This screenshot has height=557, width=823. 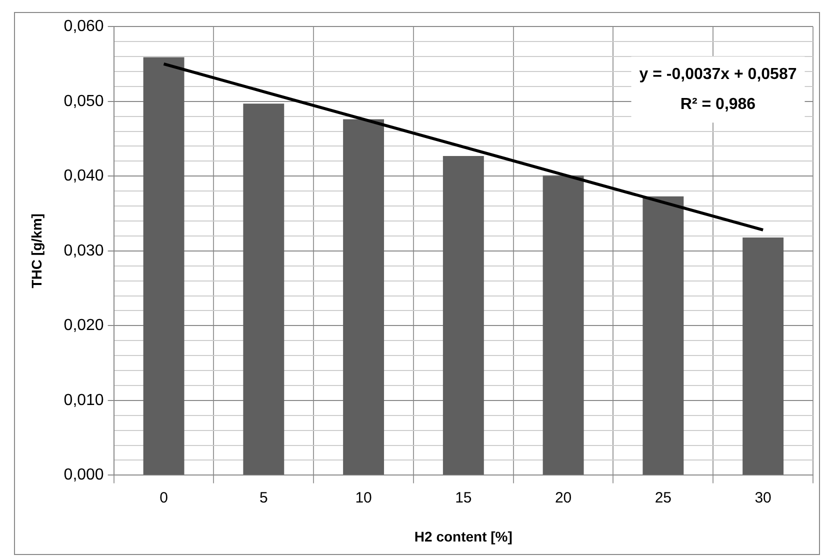 What do you see at coordinates (84, 101) in the screenshot?
I see `y-tick-label: 0,050` at bounding box center [84, 101].